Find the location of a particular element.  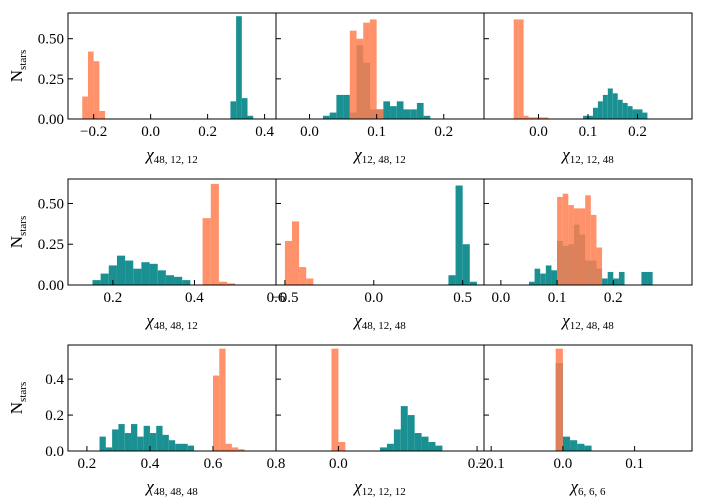

x-tick-label: 0.6 is located at coordinates (276, 298).